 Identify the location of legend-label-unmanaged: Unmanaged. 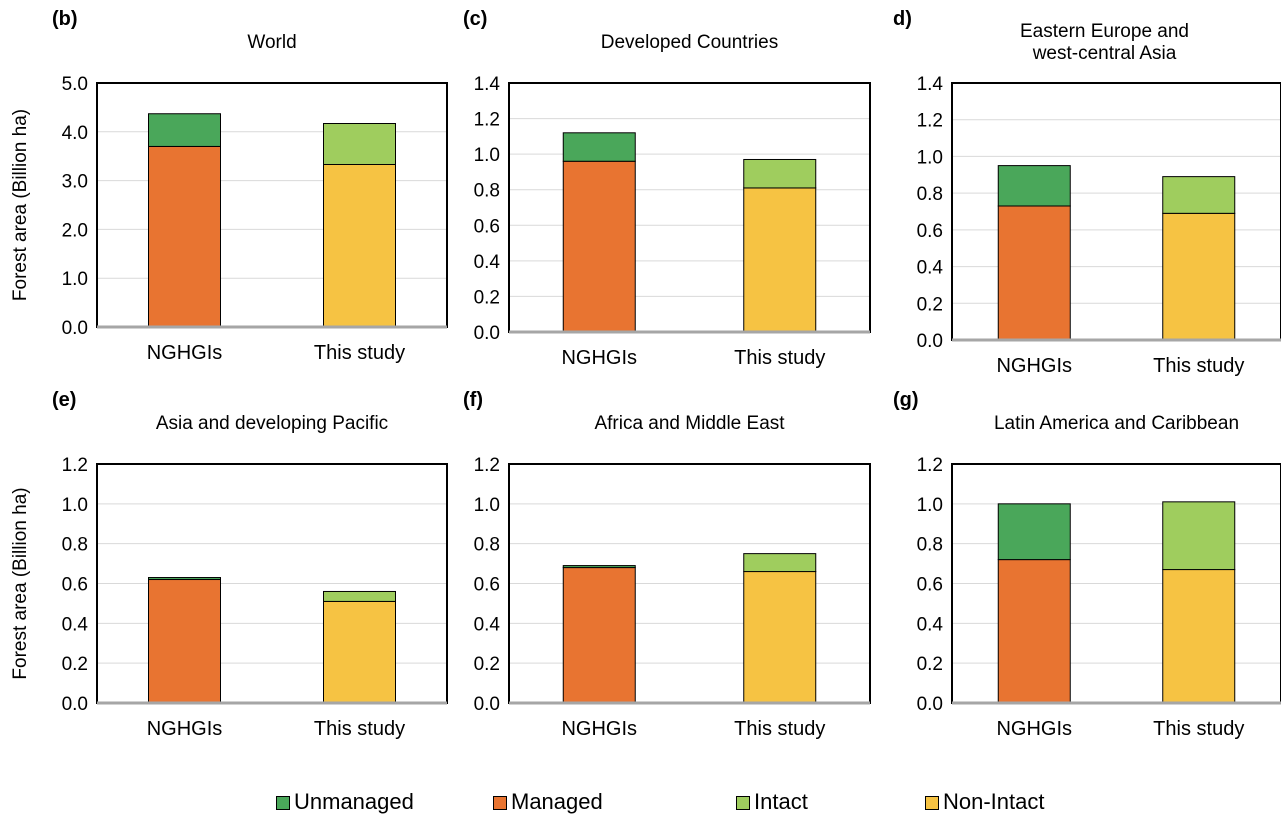
(354, 801).